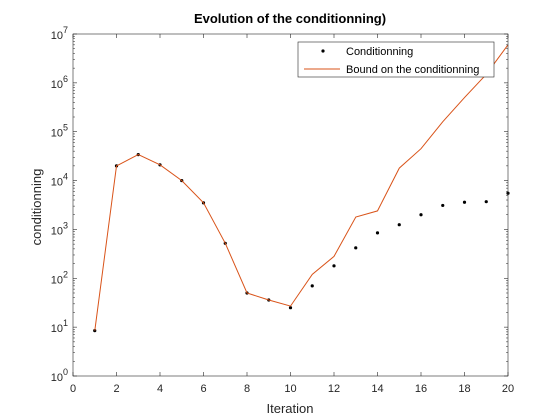  I want to click on y-tick-label: 10¹, so click(59, 326).